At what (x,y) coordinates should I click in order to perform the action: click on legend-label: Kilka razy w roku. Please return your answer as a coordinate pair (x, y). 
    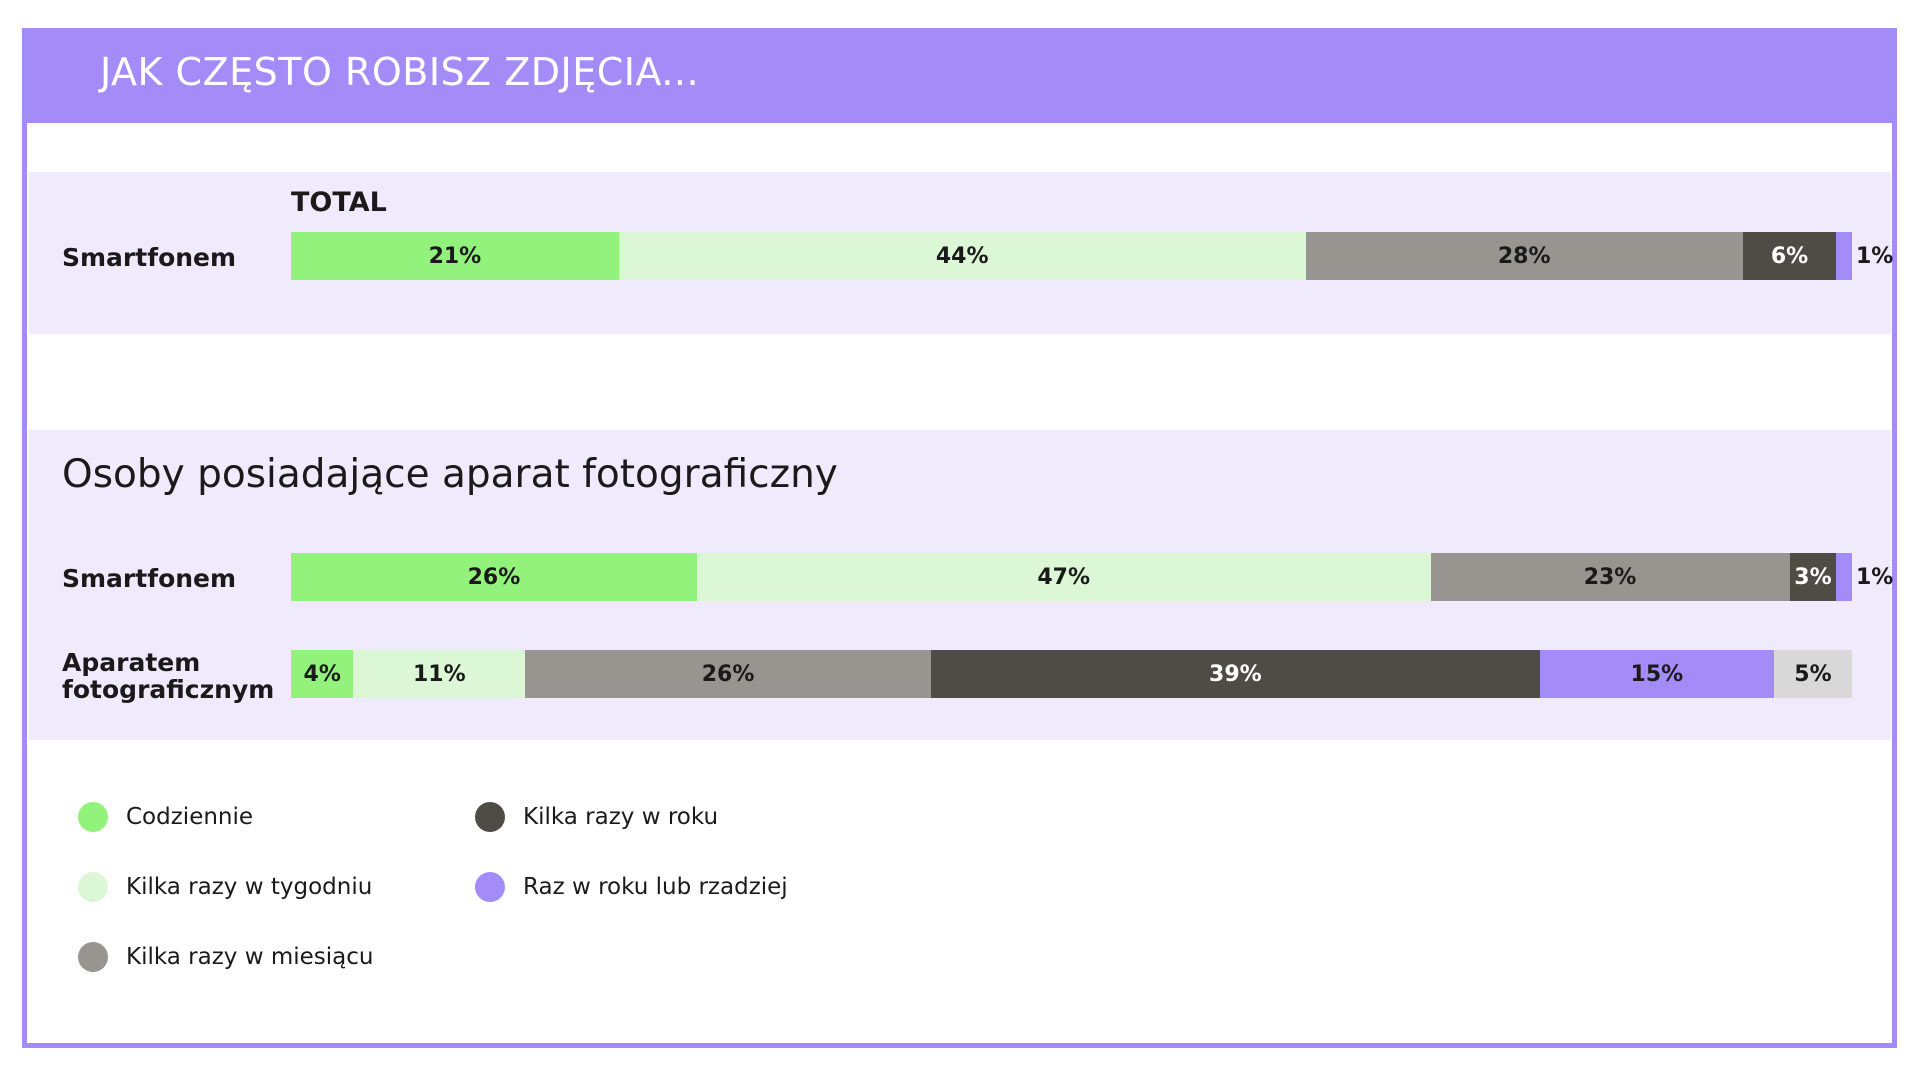
    Looking at the image, I should click on (621, 817).